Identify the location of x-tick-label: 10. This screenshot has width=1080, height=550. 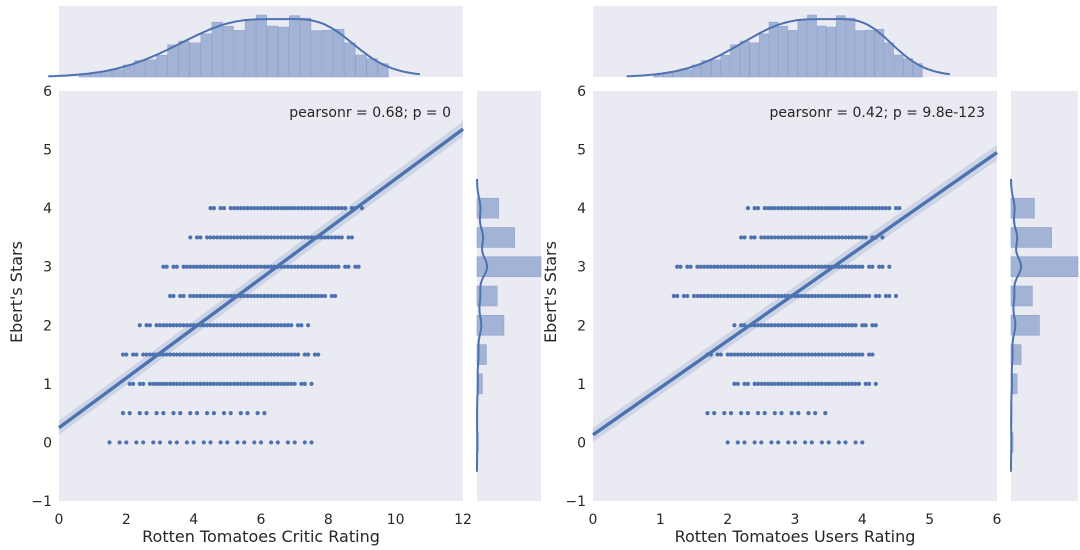
(396, 520).